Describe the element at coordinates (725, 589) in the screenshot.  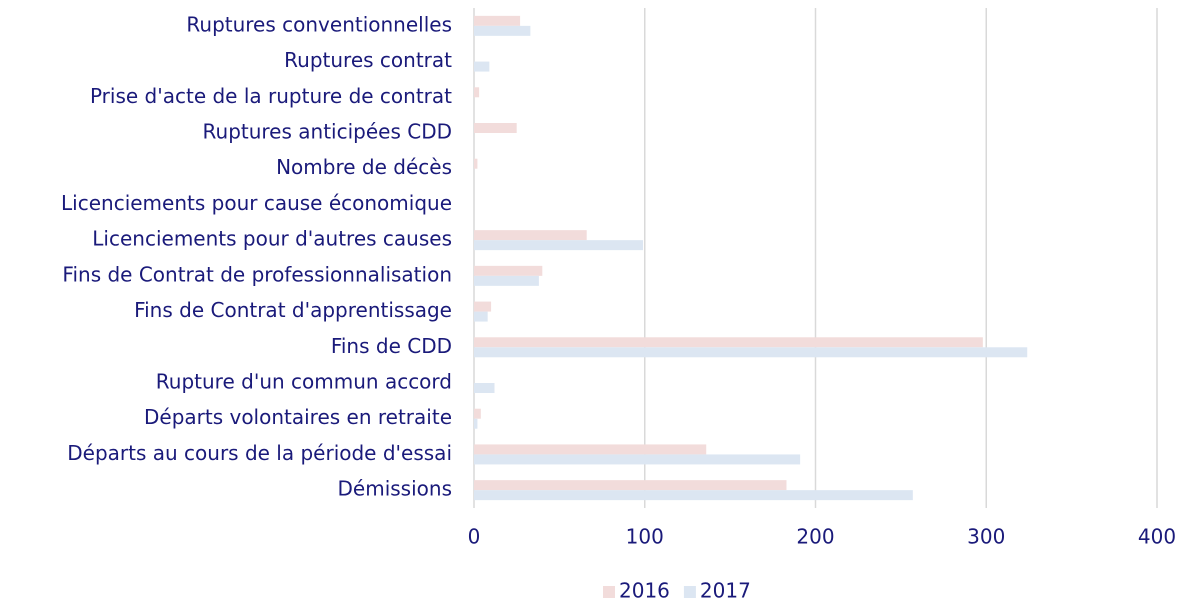
I see `legend-label: 2017` at that location.